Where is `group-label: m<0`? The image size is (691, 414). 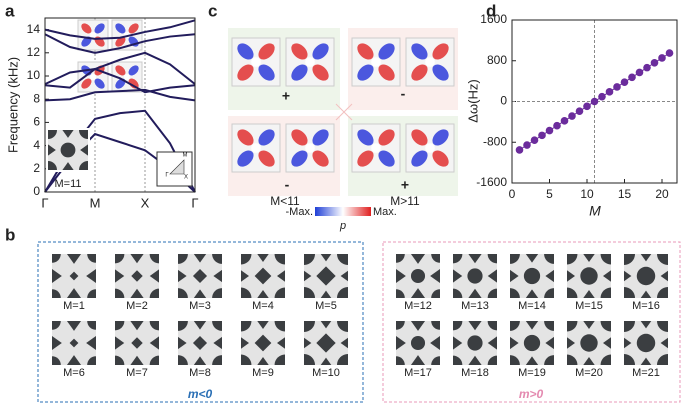
group-label: m<0 is located at coordinates (200, 394).